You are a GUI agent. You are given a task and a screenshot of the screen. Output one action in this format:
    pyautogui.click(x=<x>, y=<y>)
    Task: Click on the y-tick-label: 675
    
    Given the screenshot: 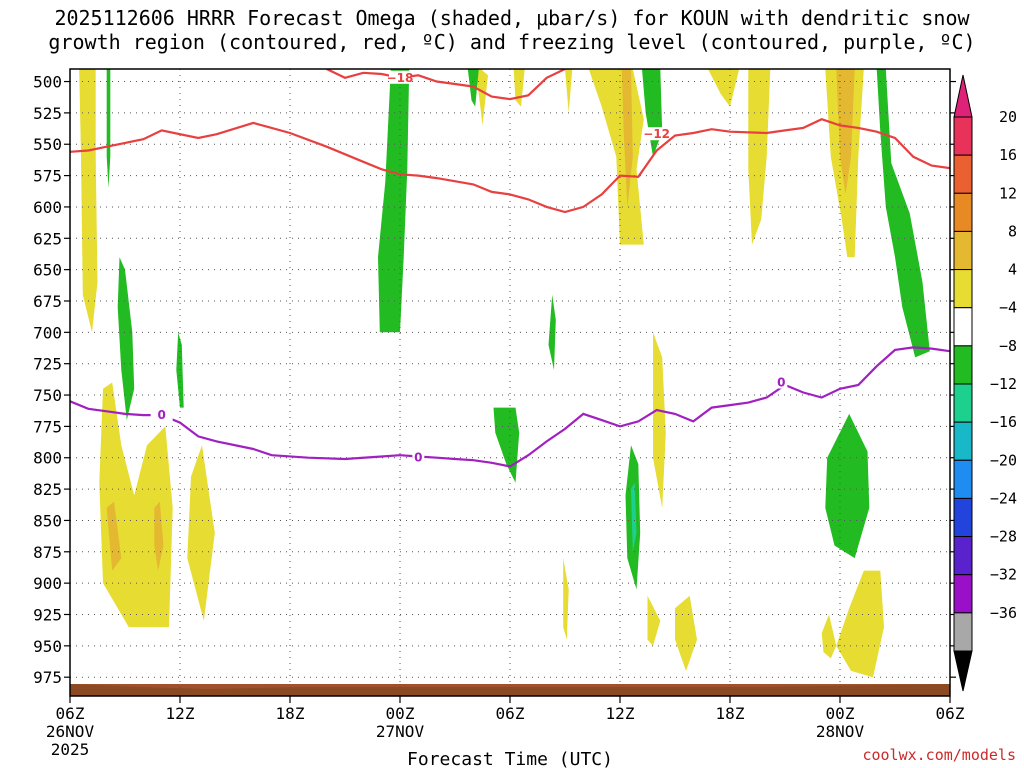 What is the action you would take?
    pyautogui.click(x=47, y=301)
    